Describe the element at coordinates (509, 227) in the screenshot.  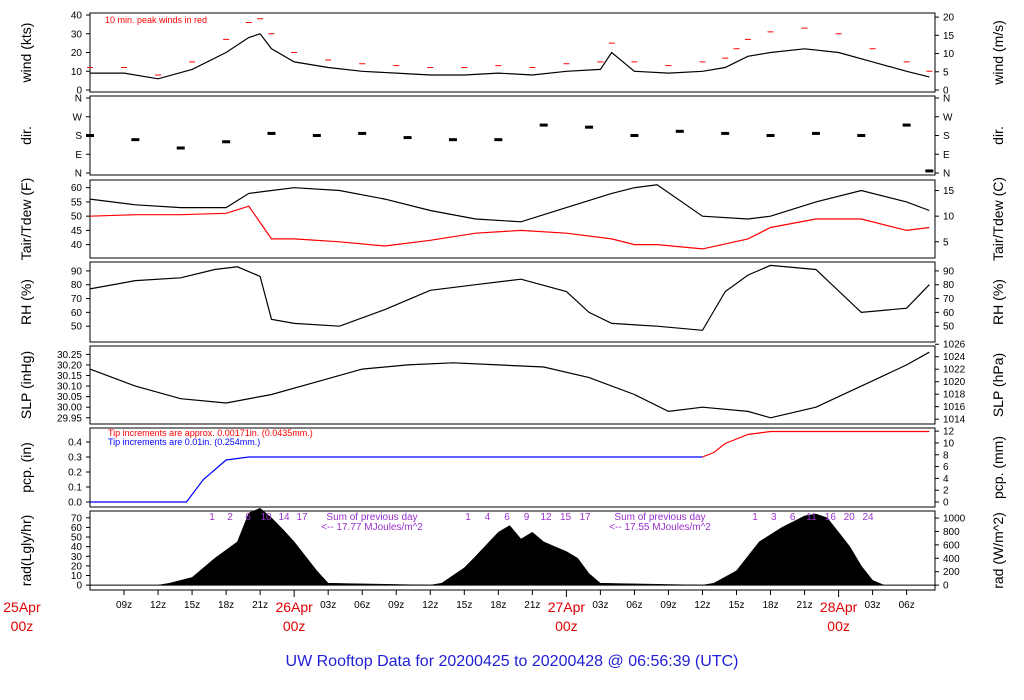
I see `series-Tdew` at that location.